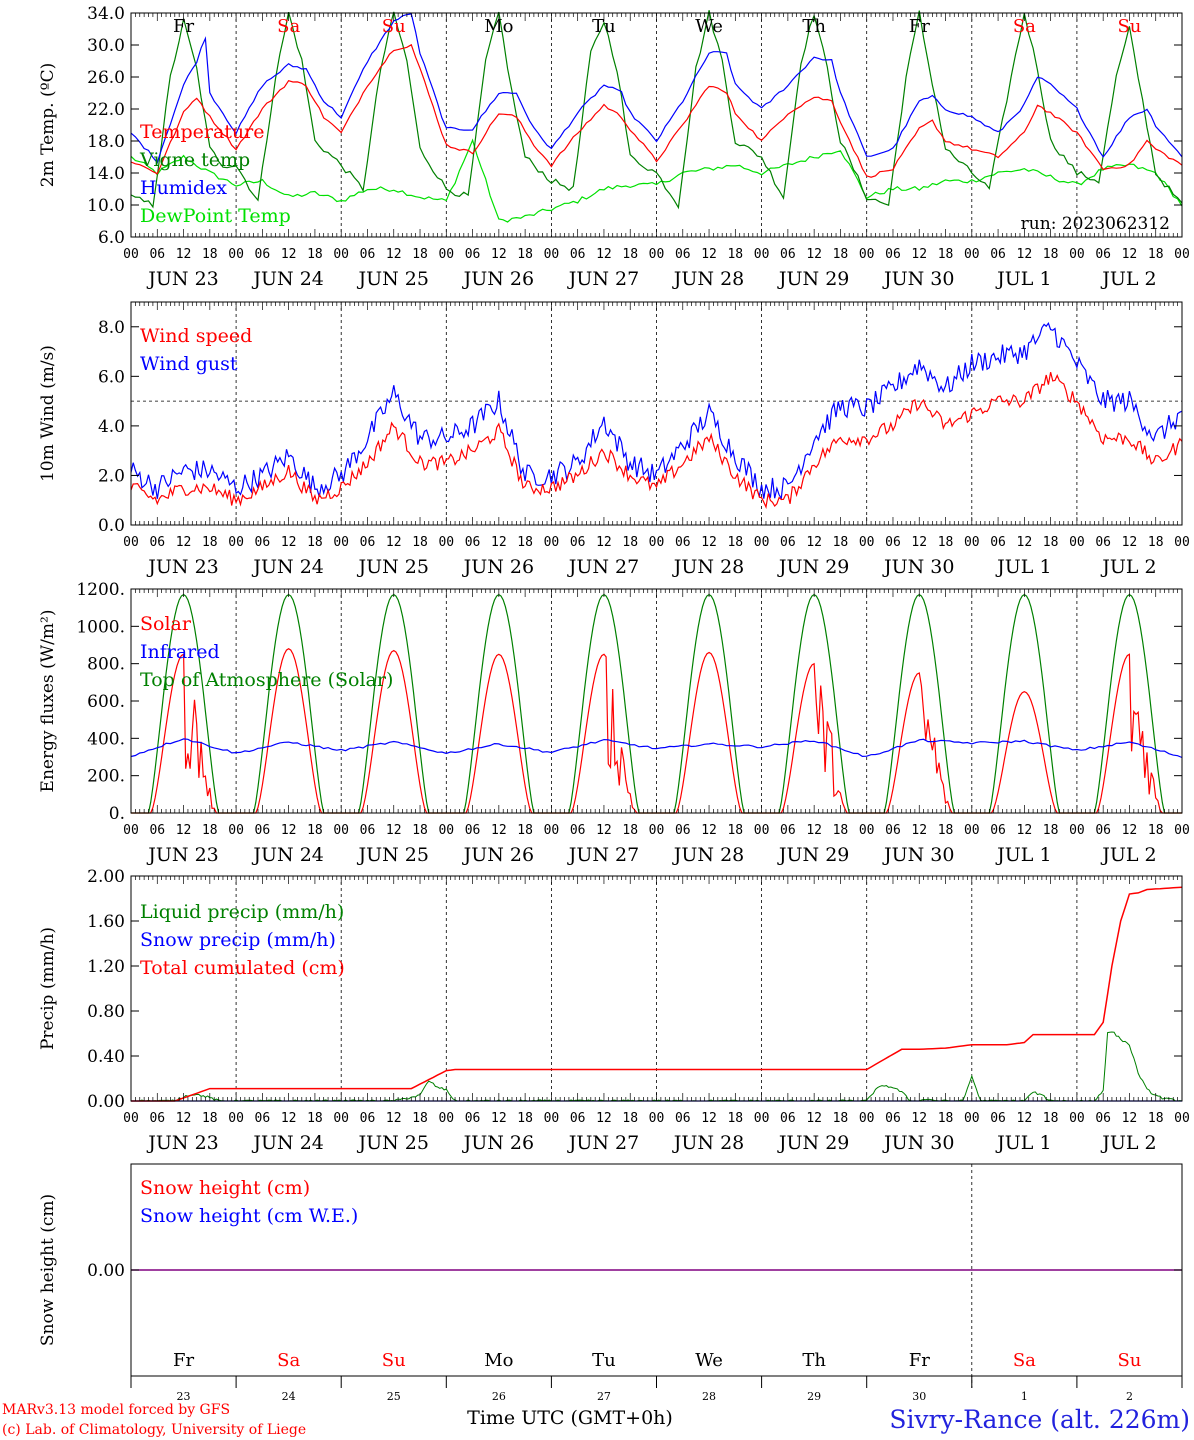  Describe the element at coordinates (194, 160) in the screenshot. I see `legend-entry: Vigne temp` at that location.